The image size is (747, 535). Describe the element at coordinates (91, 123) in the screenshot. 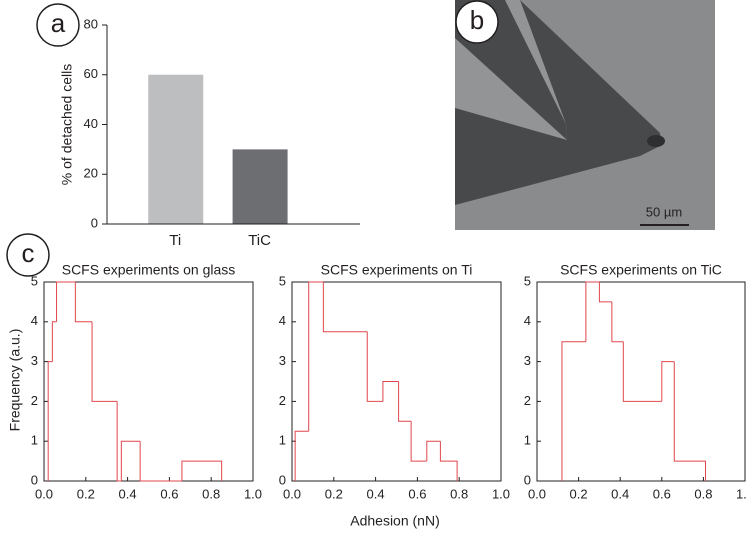

I see `y-tick-label: 40` at that location.